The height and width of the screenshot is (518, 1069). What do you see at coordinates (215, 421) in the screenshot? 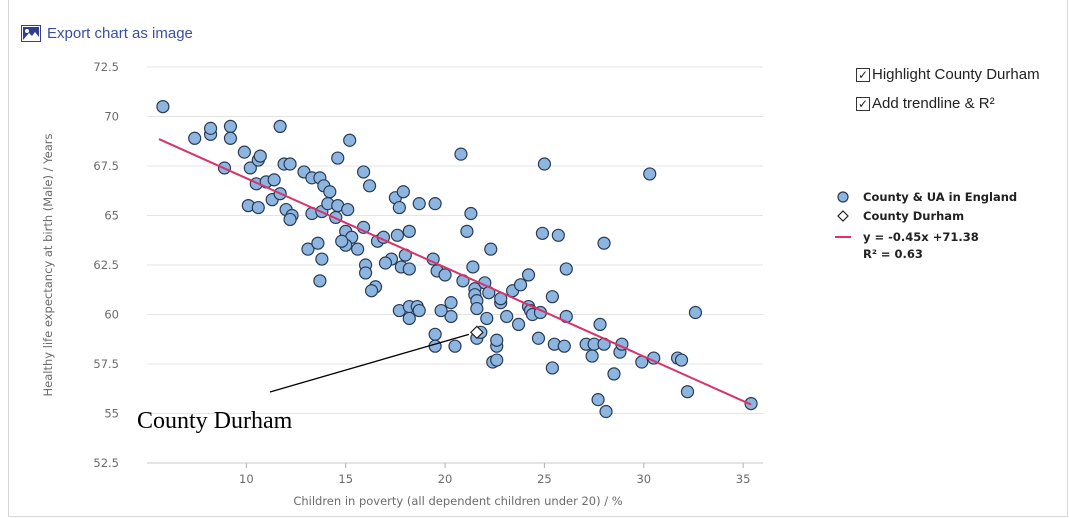
I see `annotation-label: County Durham` at bounding box center [215, 421].